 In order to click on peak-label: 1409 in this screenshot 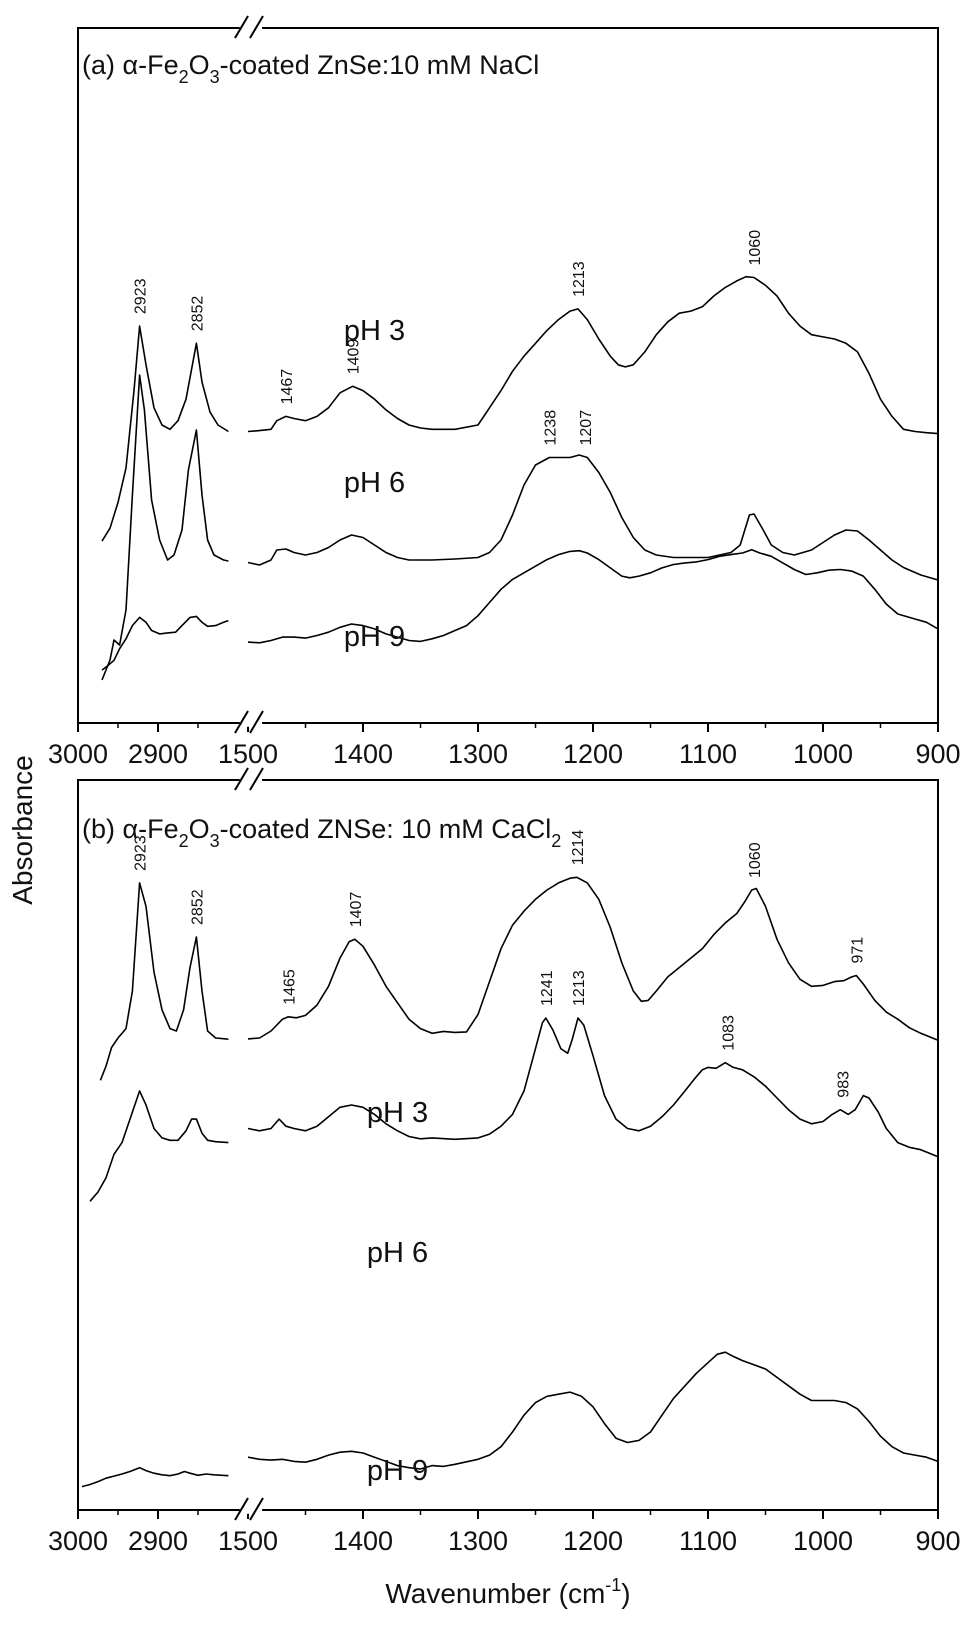, I will do `click(354, 357)`.